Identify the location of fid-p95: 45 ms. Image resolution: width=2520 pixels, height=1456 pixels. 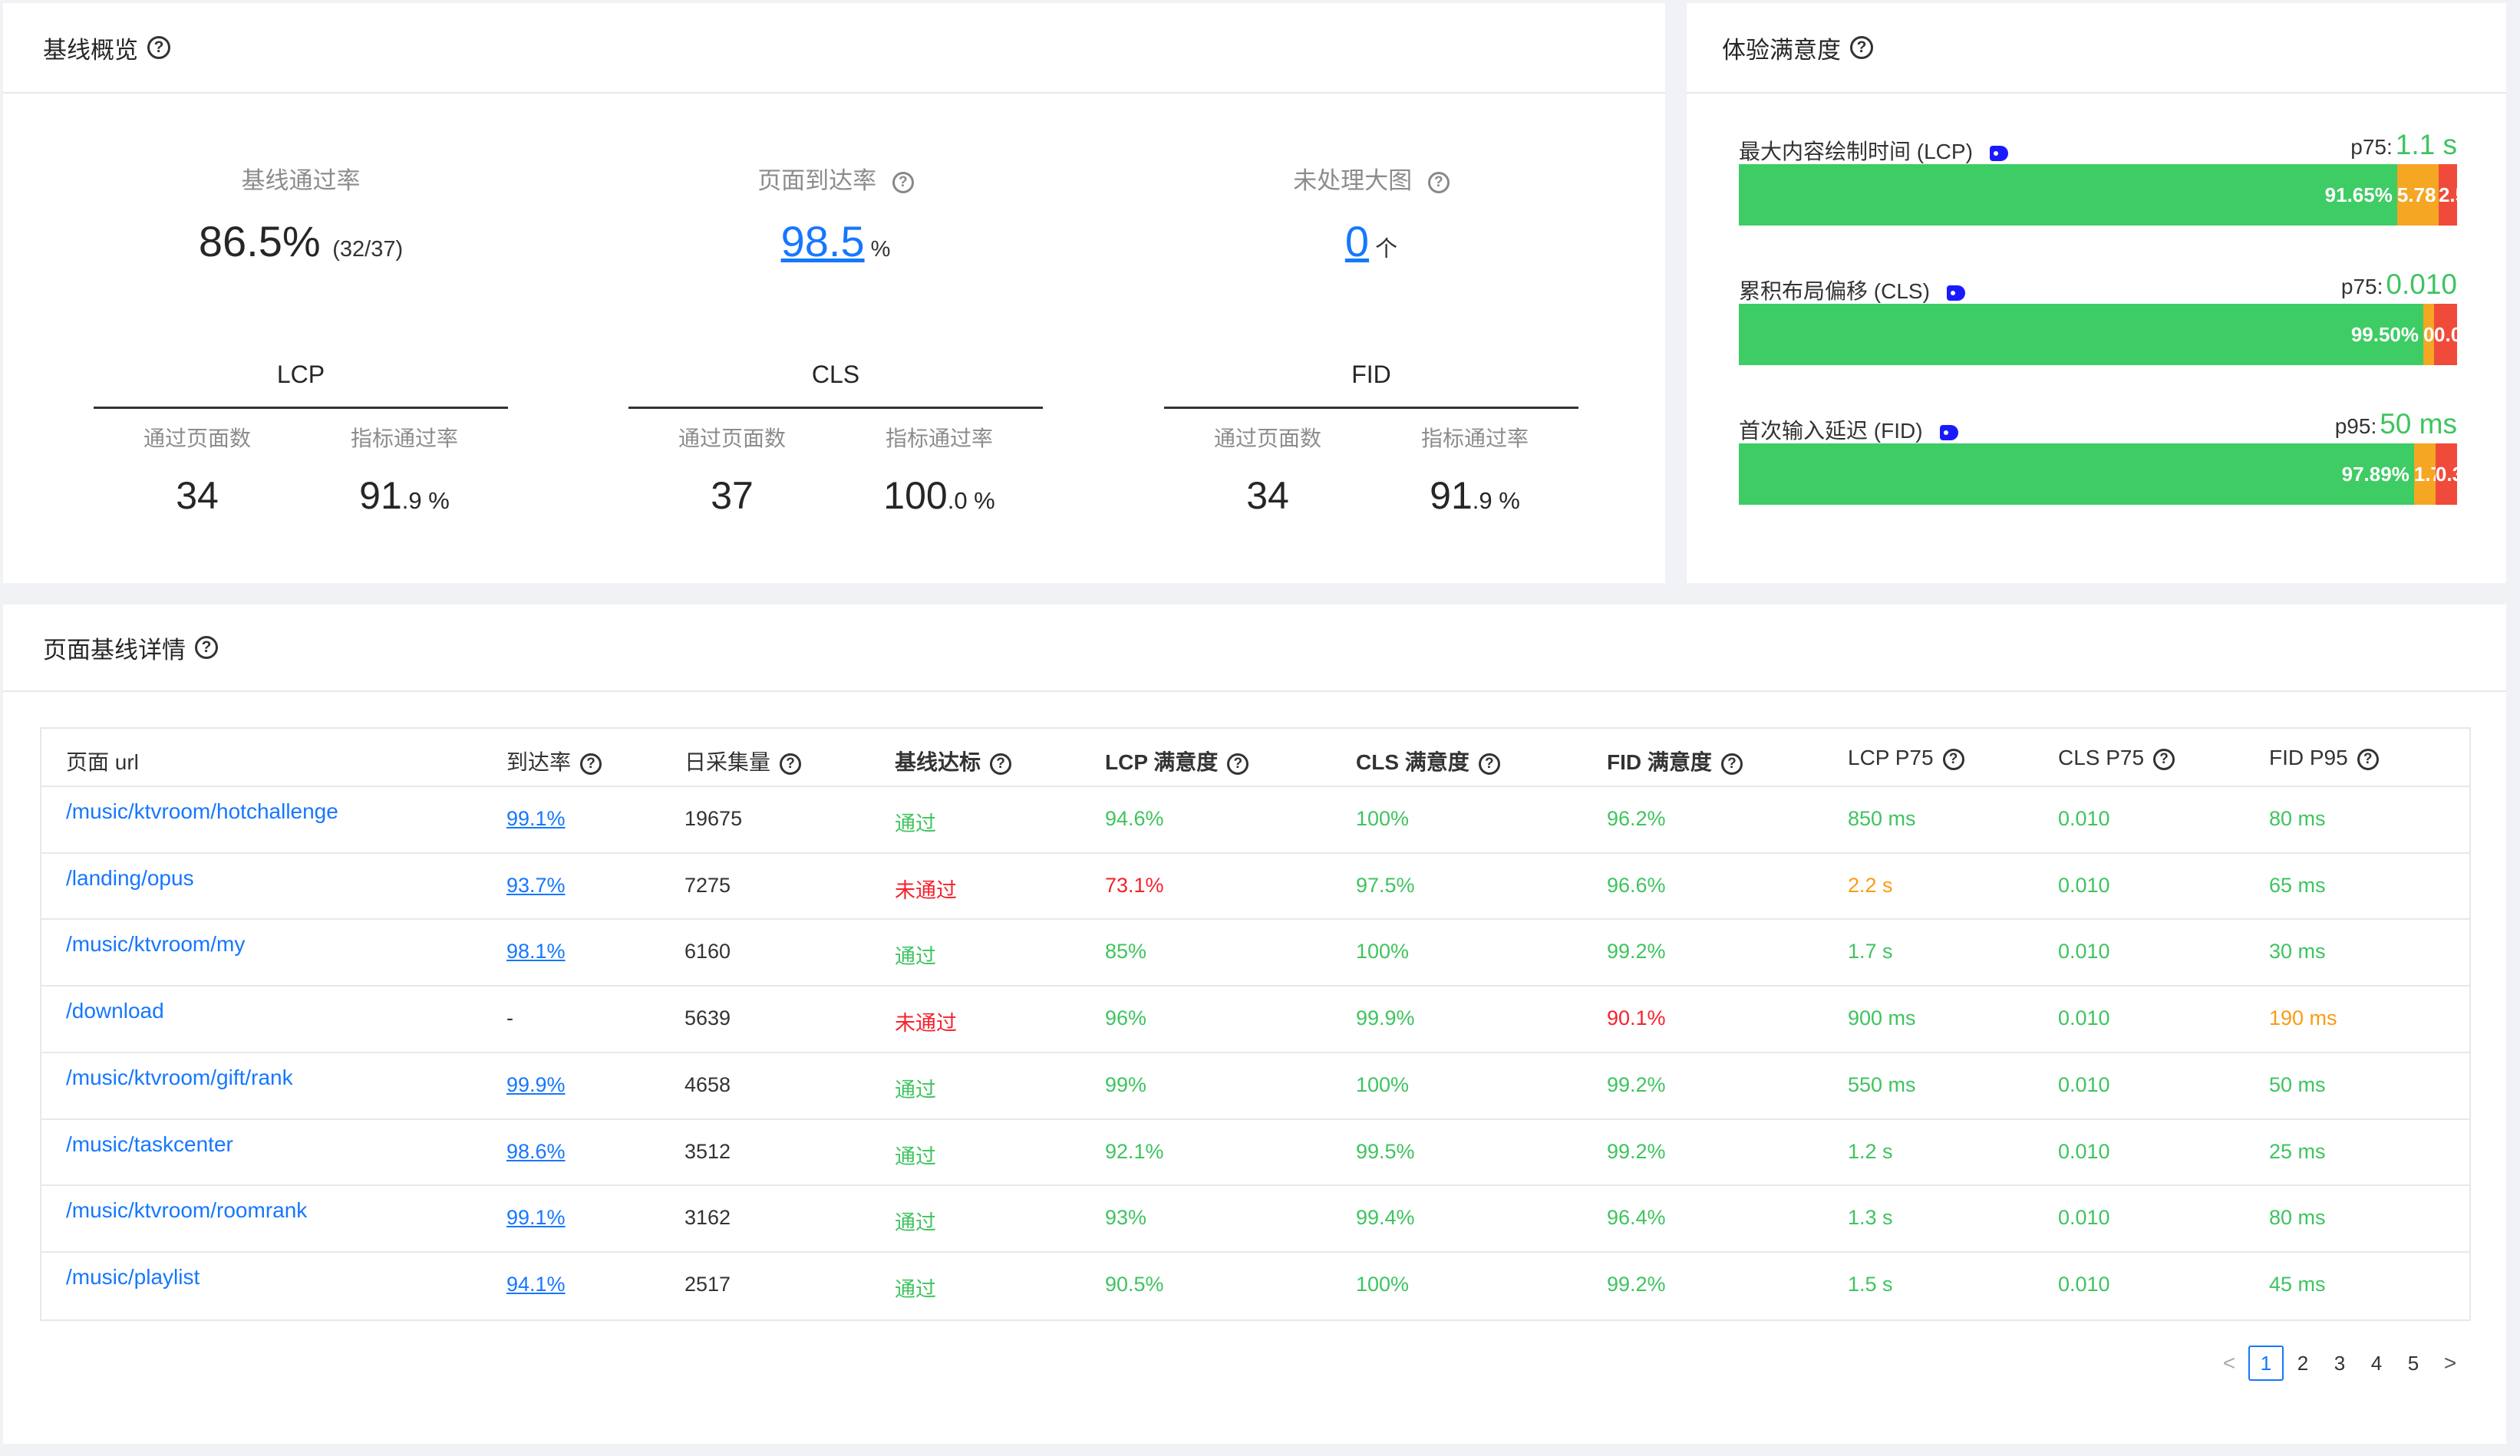
(2297, 1284).